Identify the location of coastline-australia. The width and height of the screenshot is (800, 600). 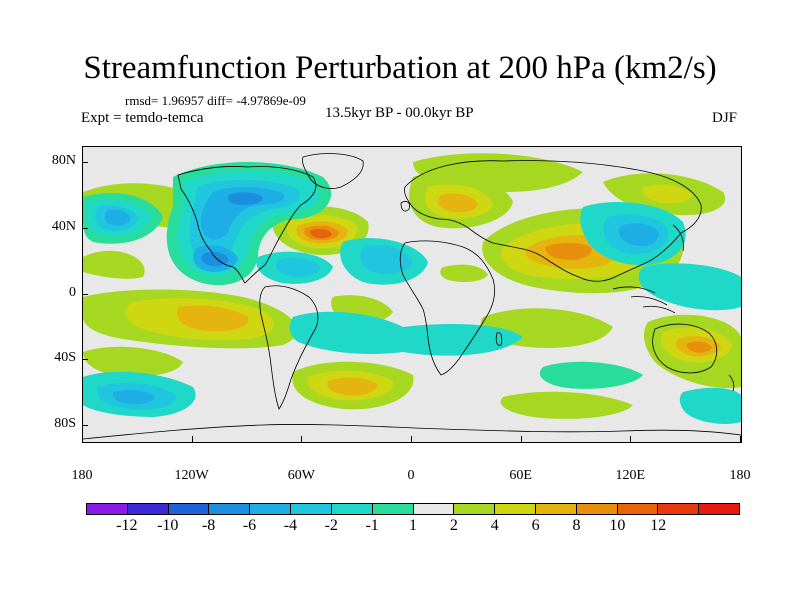
(685, 348).